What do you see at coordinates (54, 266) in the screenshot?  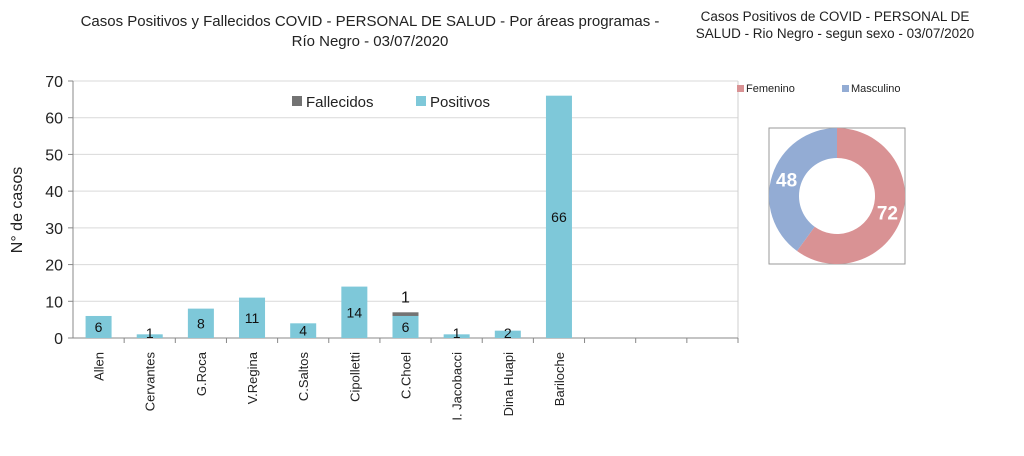 I see `y-tick-label: 20` at bounding box center [54, 266].